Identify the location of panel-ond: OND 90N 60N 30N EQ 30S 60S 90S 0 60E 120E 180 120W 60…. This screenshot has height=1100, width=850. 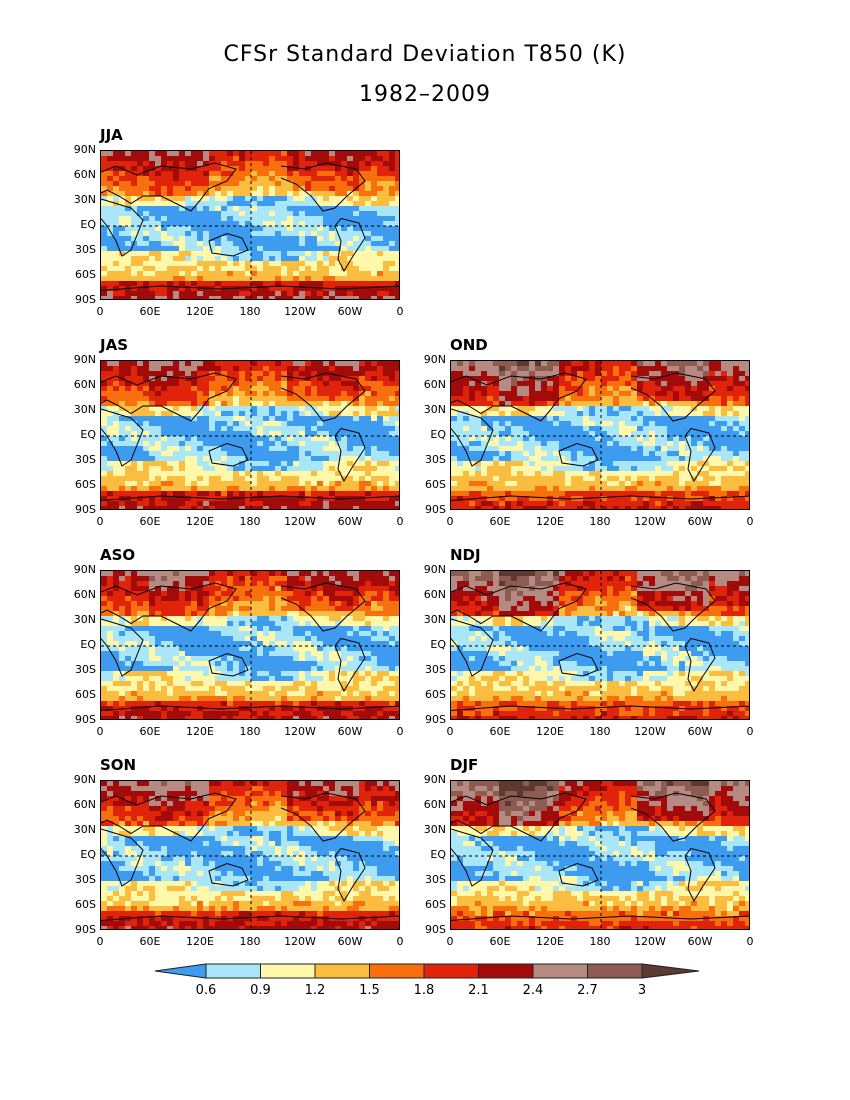
(589, 432).